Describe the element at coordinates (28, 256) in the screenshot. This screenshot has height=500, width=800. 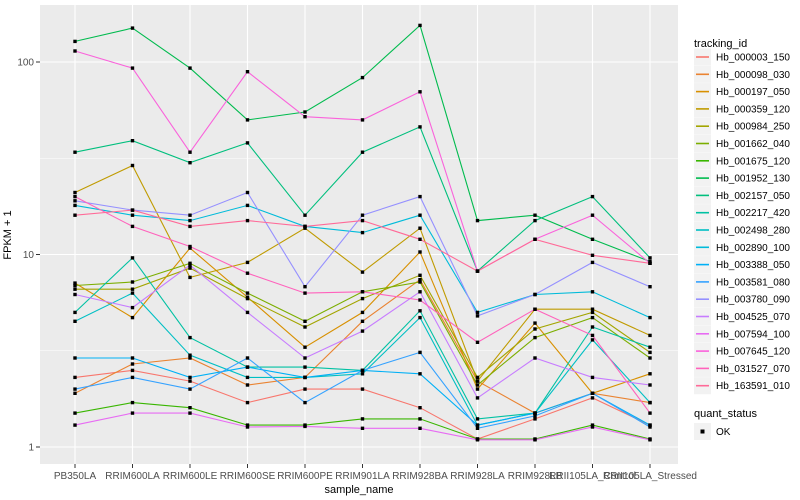
I see `y-axis-ticks: 1 10 100` at that location.